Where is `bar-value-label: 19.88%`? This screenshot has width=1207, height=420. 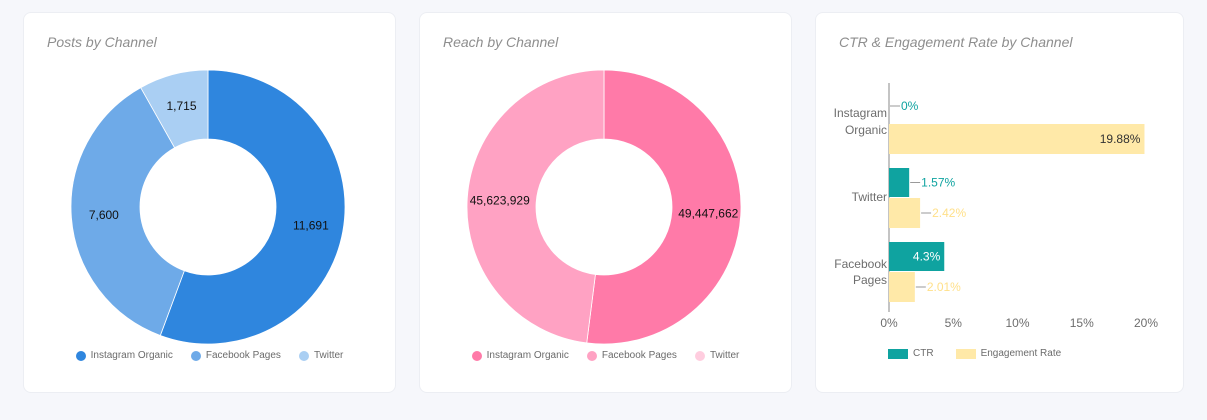
bar-value-label: 19.88% is located at coordinates (1120, 139).